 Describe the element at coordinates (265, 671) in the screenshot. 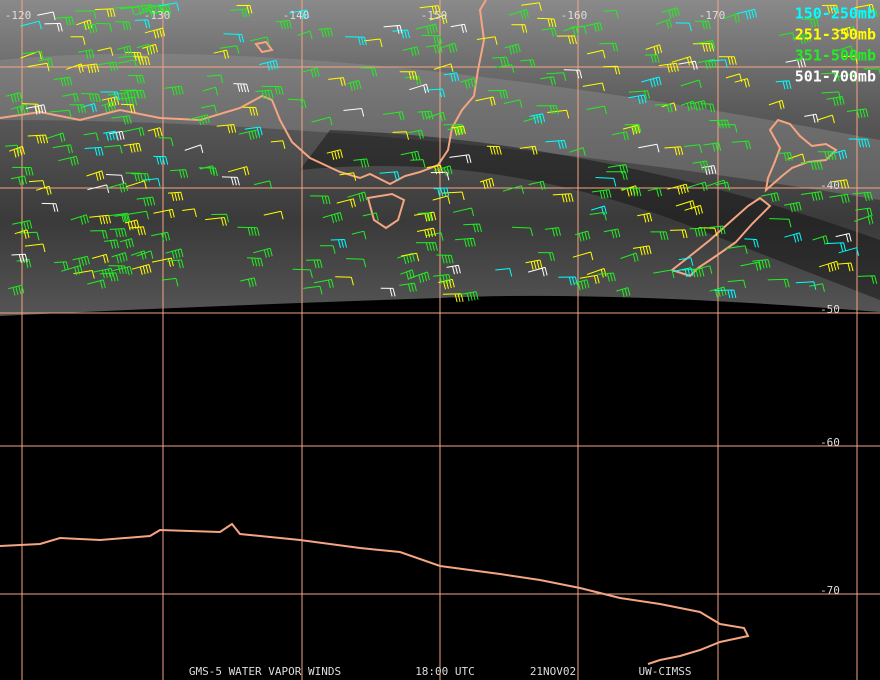

I see `footer-text: GMS-5 WATER VAPOR WINDS` at that location.